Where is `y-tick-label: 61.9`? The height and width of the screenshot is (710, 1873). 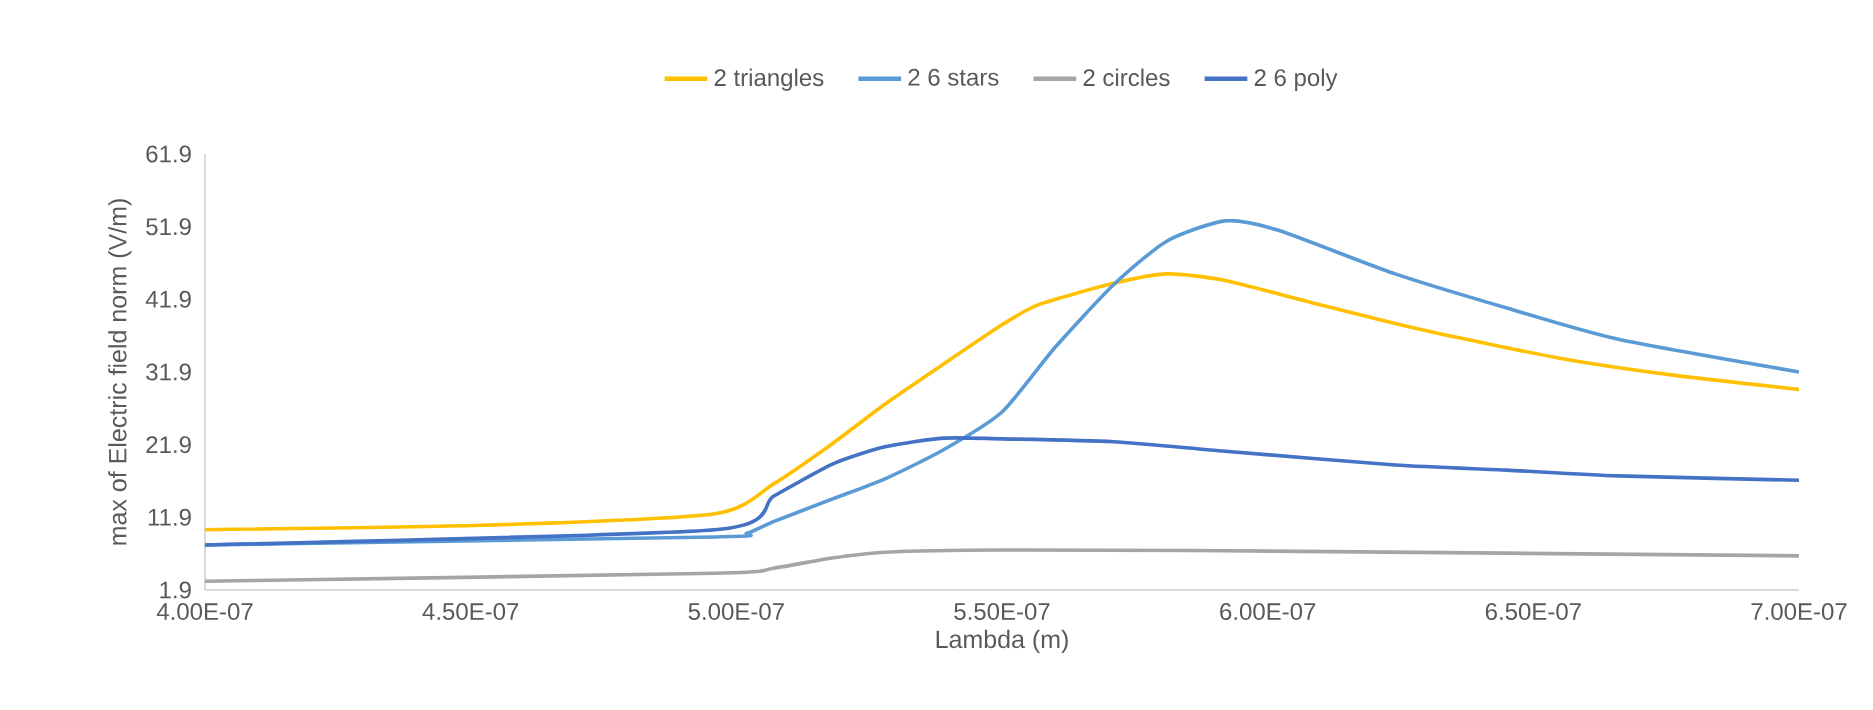 y-tick-label: 61.9 is located at coordinates (168, 154).